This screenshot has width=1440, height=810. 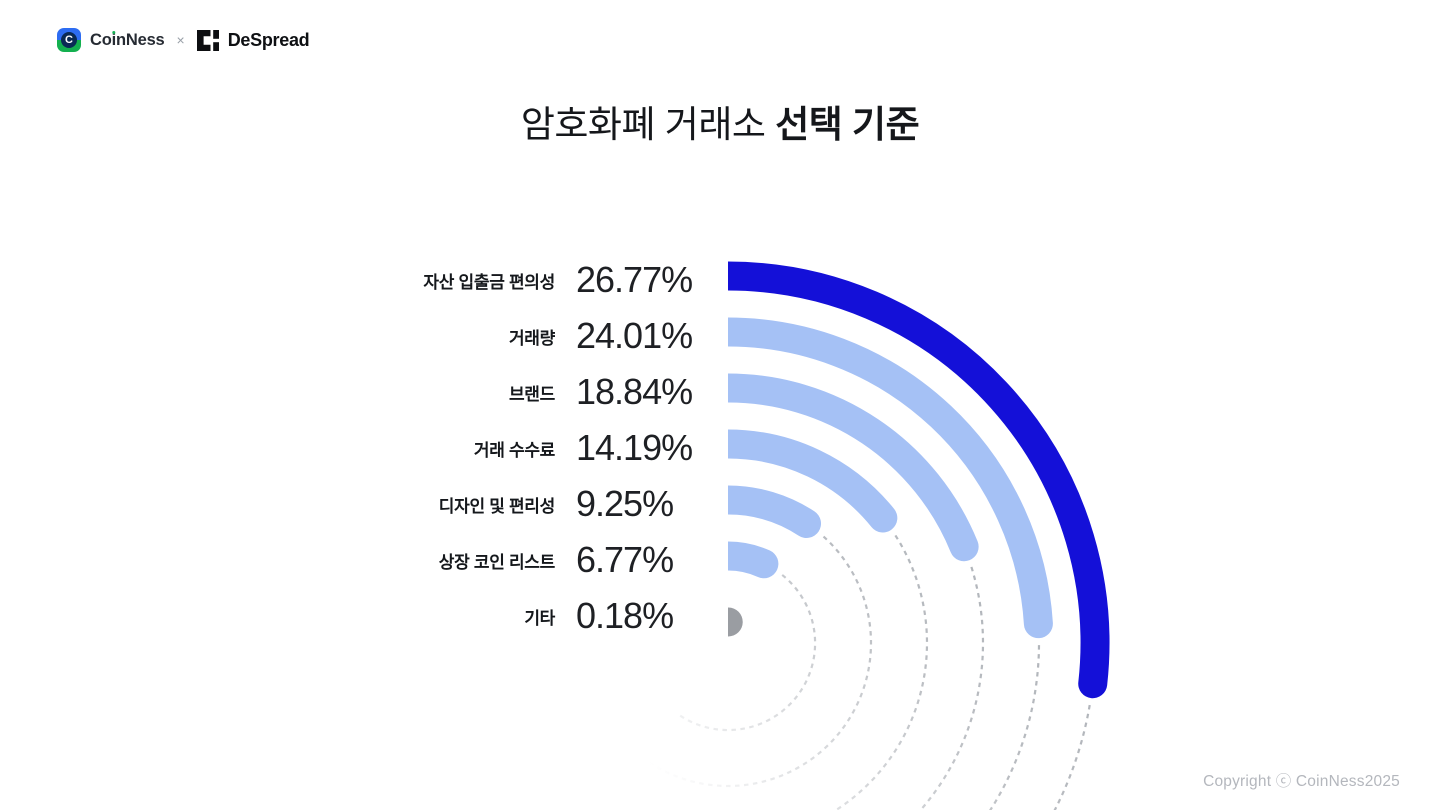 What do you see at coordinates (101, 39) in the screenshot?
I see `coinness-wordmark-pre: Co` at bounding box center [101, 39].